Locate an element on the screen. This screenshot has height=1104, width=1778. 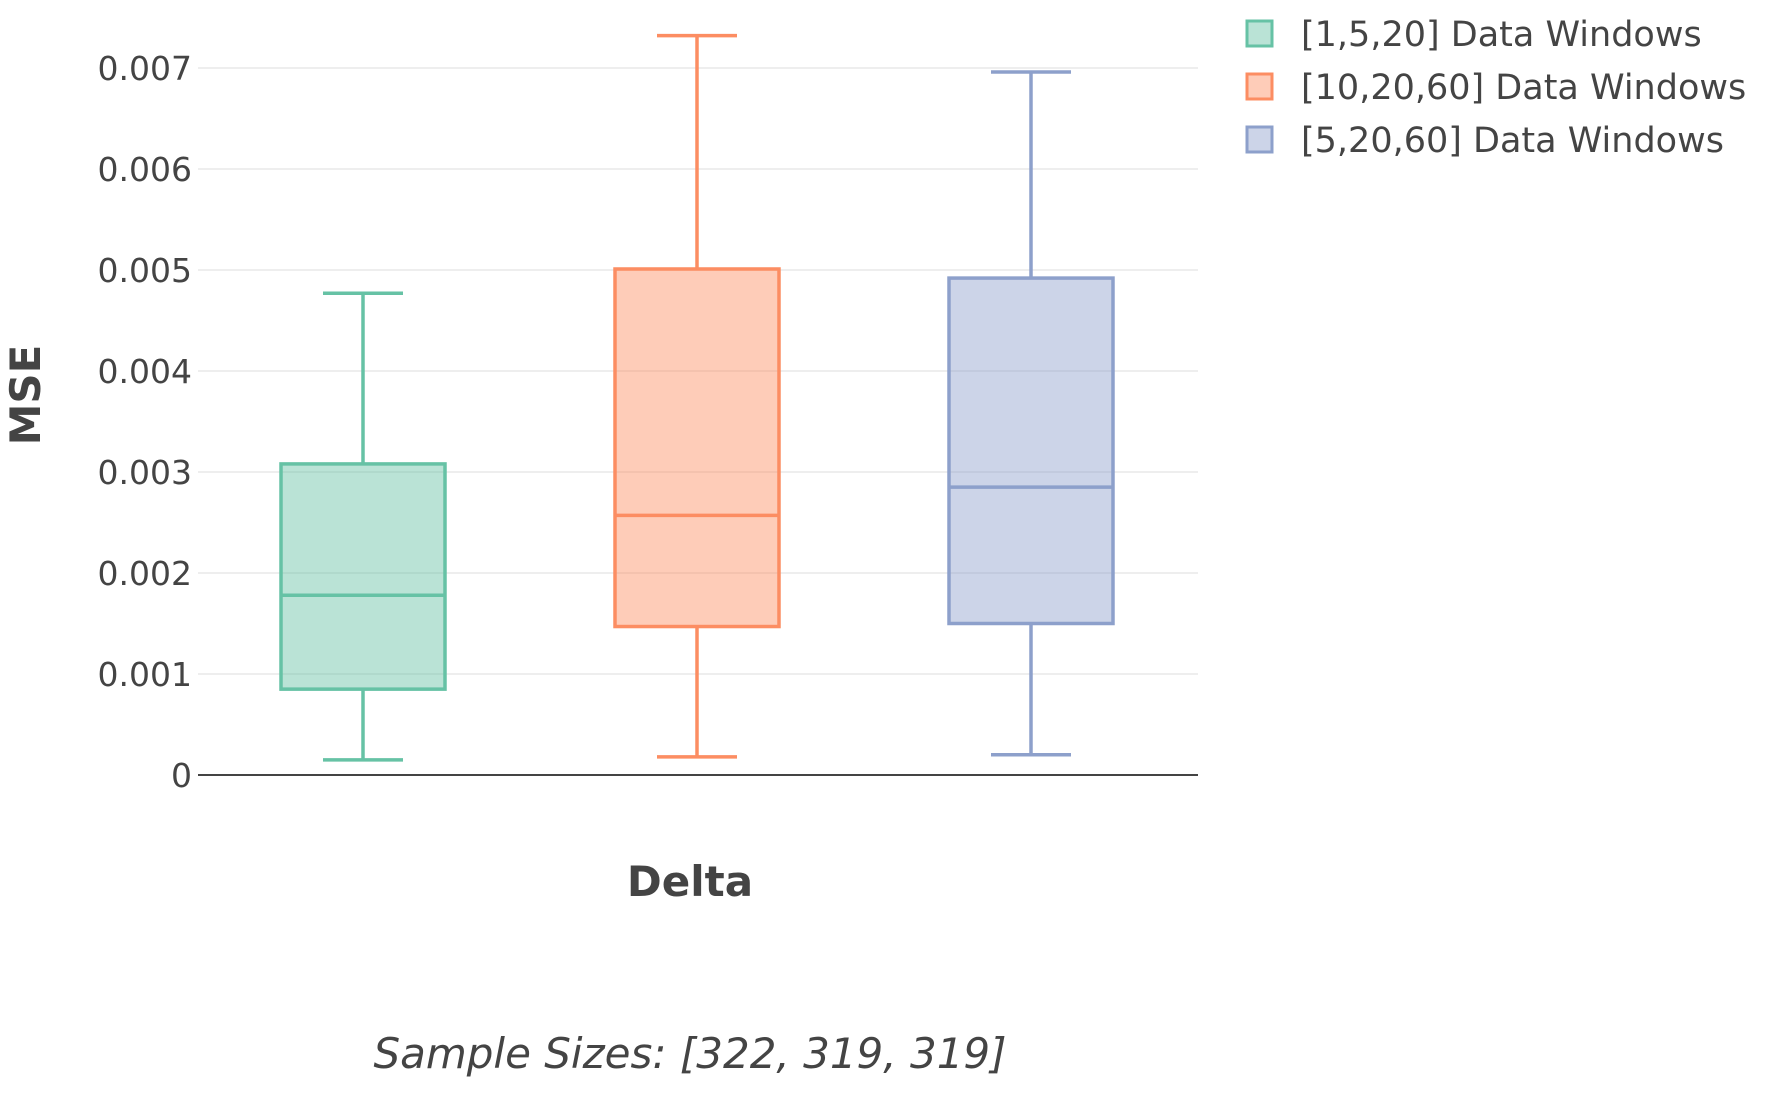
legend-label: [10,20,60] Data Windows is located at coordinates (1523, 88).